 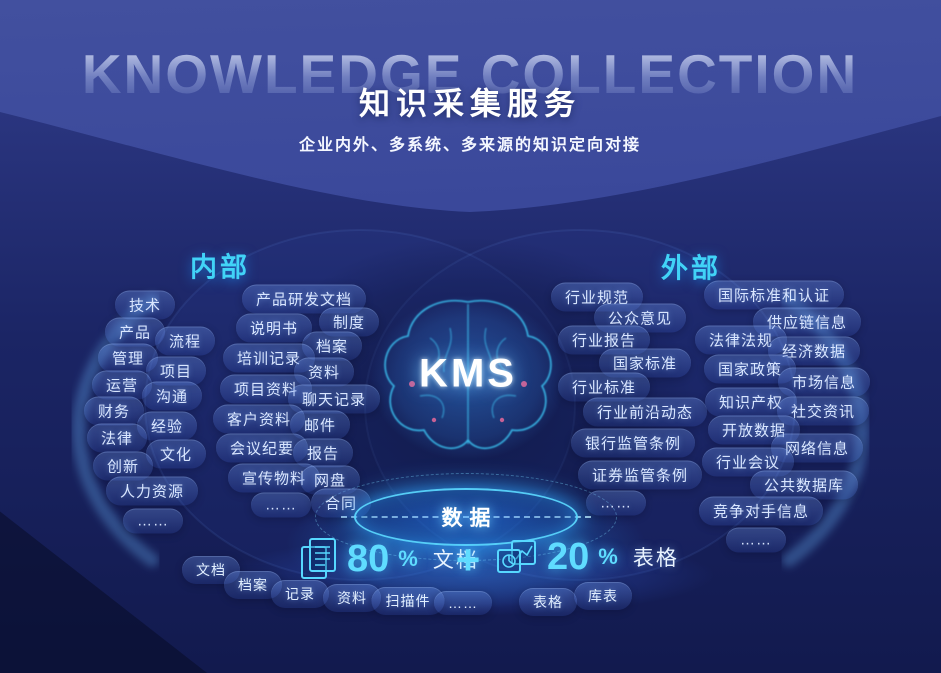 I want to click on source-tag: 供应链信息, so click(x=807, y=322).